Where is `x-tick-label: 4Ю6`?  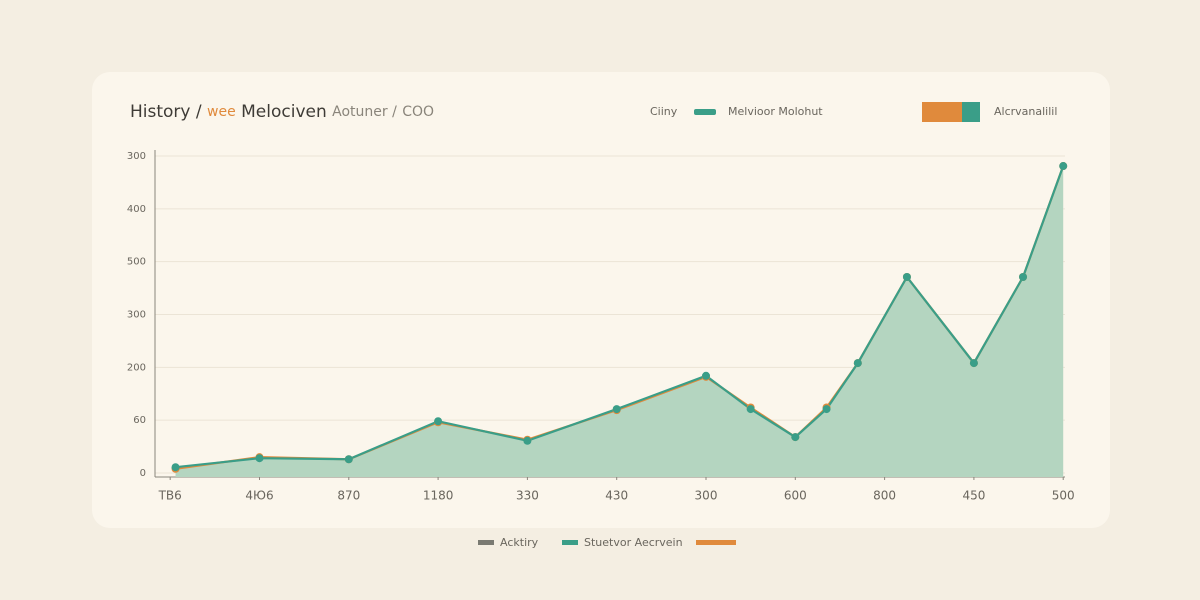 x-tick-label: 4Ю6 is located at coordinates (259, 496).